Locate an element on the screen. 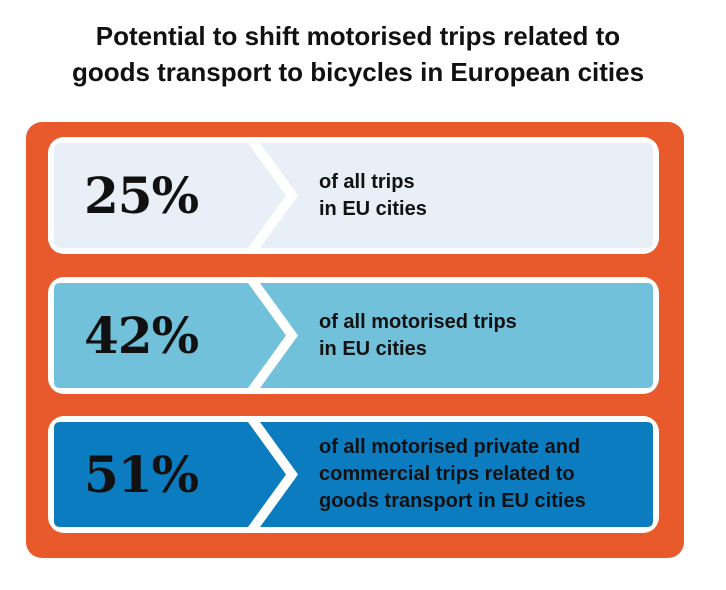  row-2-background is located at coordinates (353, 335).